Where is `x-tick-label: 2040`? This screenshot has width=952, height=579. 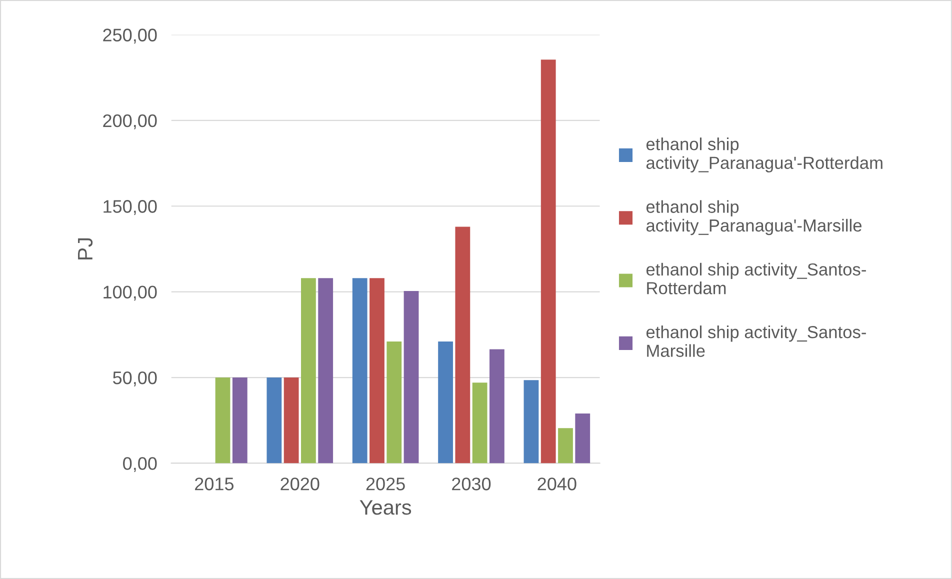
x-tick-label: 2040 is located at coordinates (557, 484).